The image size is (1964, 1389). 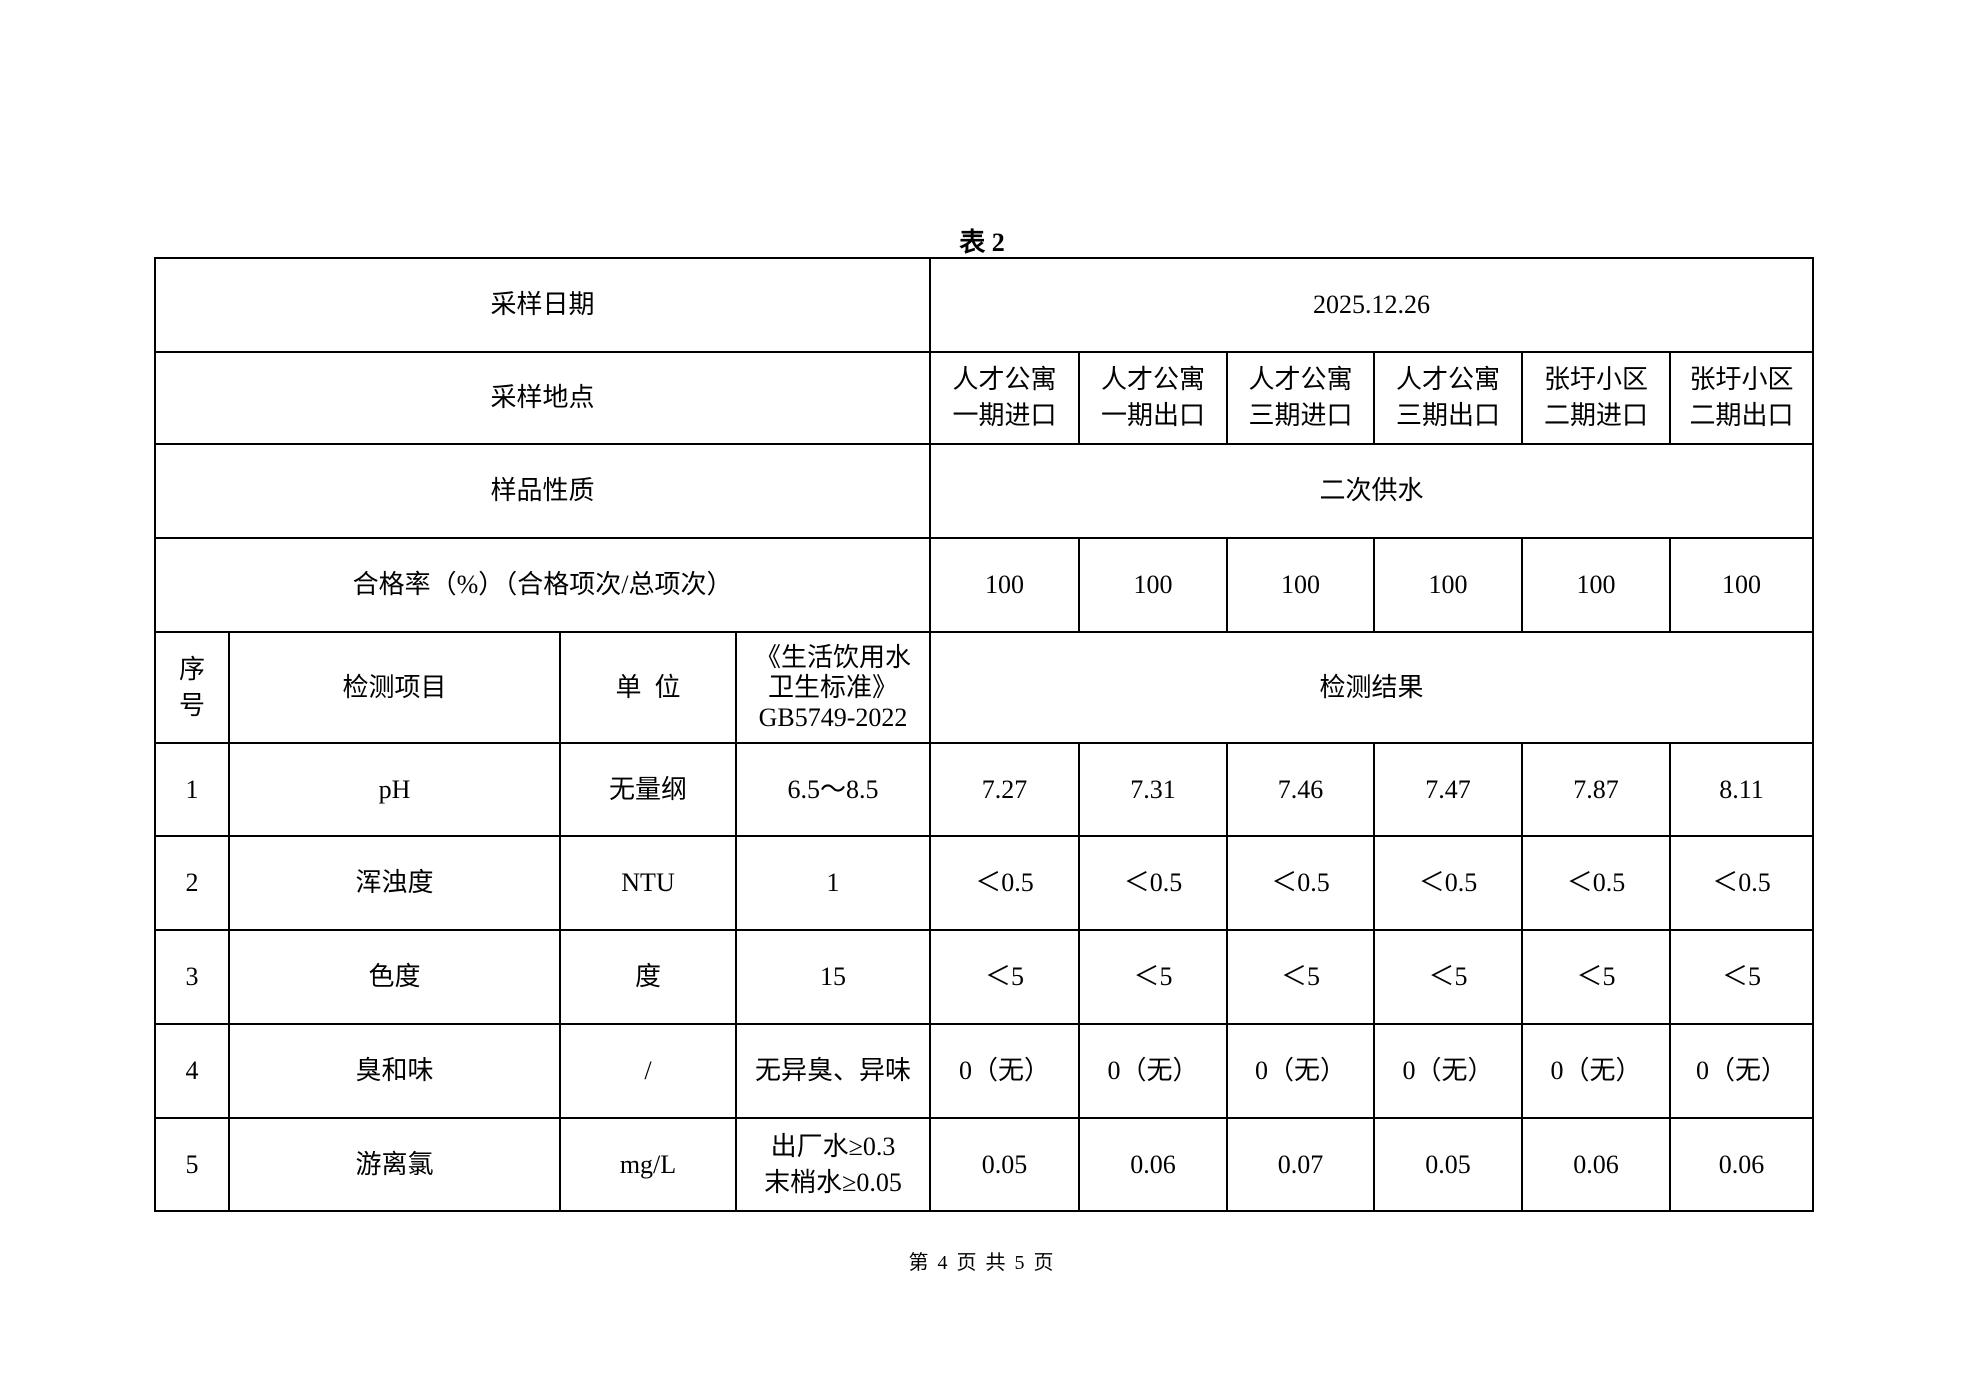 I want to click on item-unit: /, so click(x=648, y=1071).